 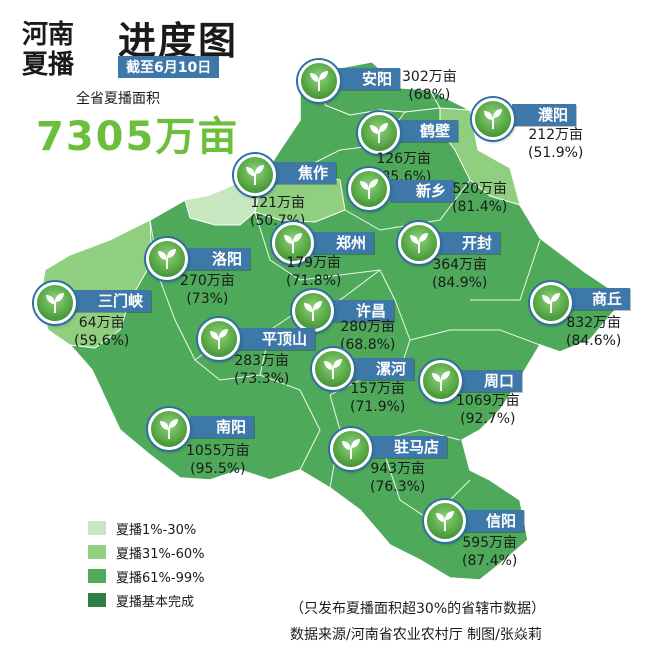 What do you see at coordinates (313, 272) in the screenshot?
I see `region-stat: 179万亩 (71.8%)` at bounding box center [313, 272].